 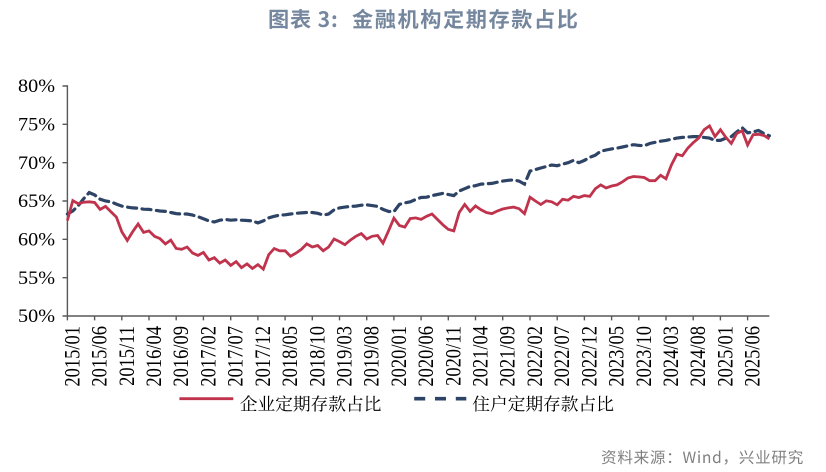 What do you see at coordinates (209, 356) in the screenshot?
I see `svg-text: 2017/02` at bounding box center [209, 356].